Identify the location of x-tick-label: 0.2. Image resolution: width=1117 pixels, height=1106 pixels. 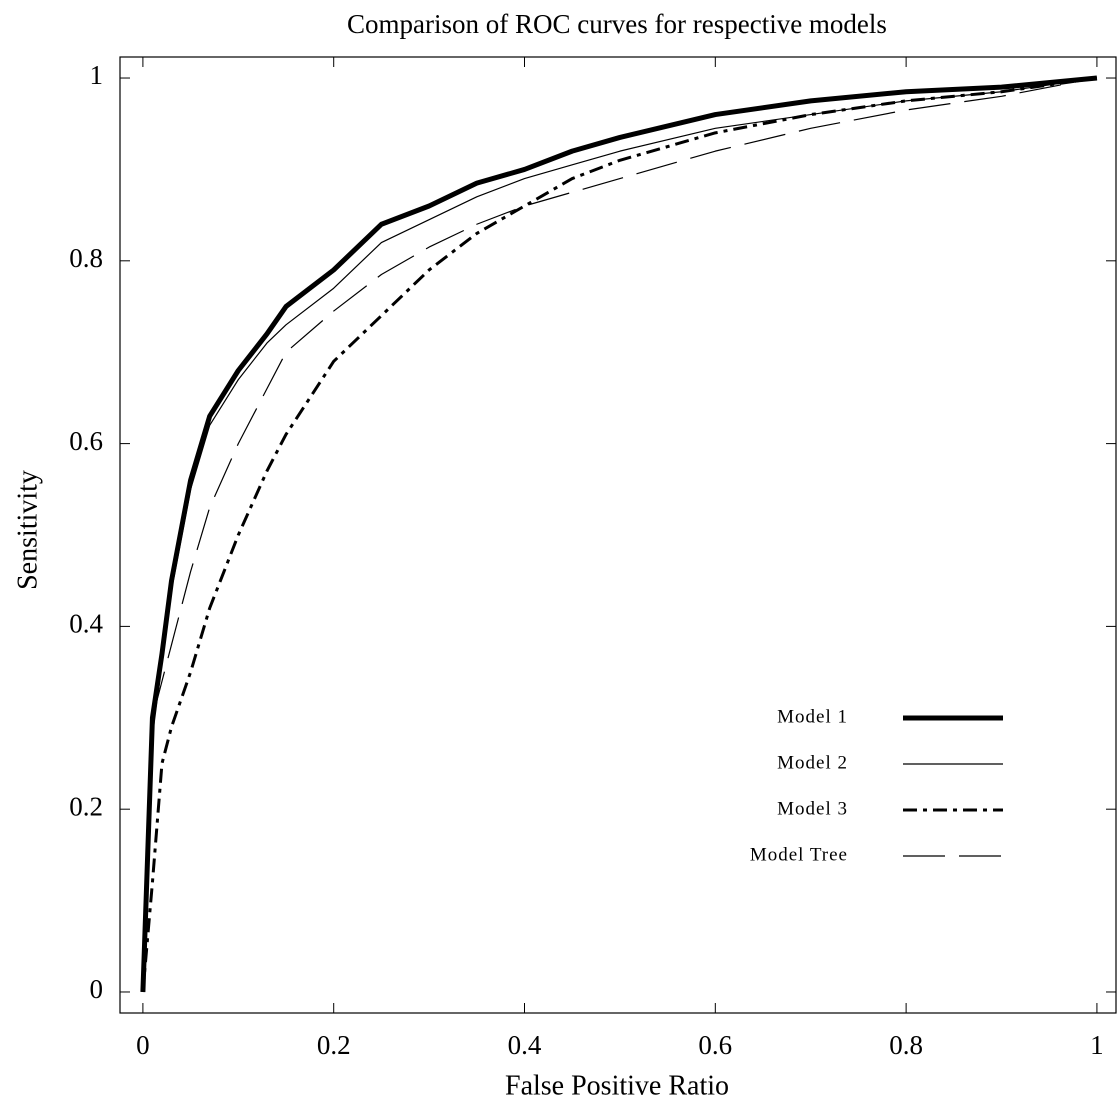
(334, 1045).